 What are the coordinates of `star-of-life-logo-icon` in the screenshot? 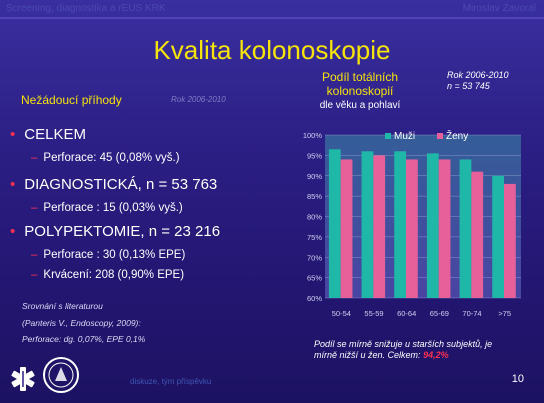 It's located at (23, 379).